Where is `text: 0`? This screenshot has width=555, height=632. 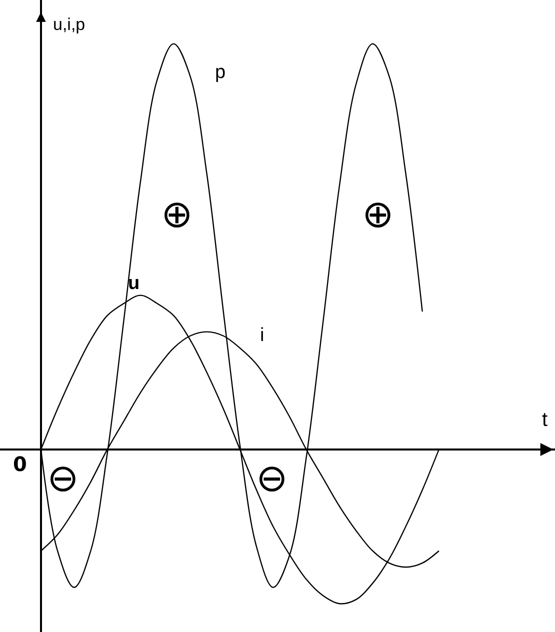 text: 0 is located at coordinates (20, 464).